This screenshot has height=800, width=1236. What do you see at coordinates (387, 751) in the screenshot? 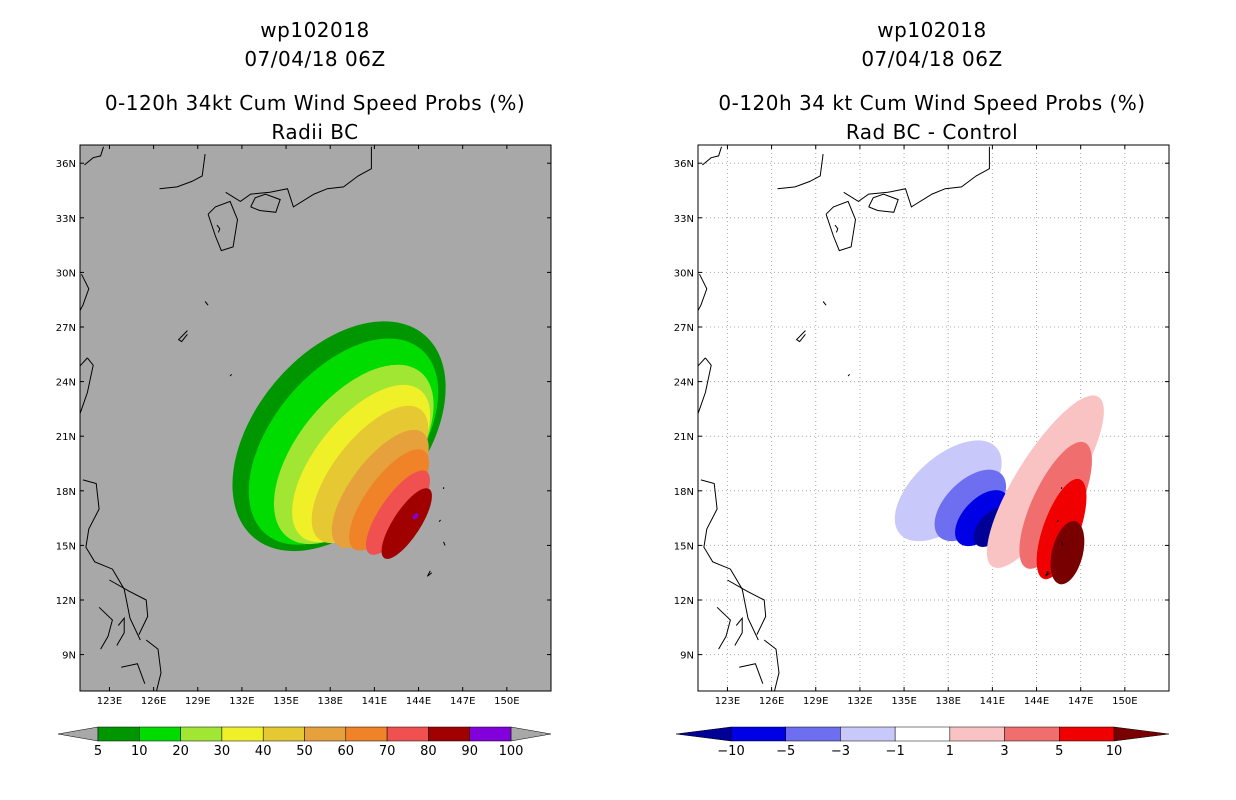
I see `left-colorbar-label-7: 70` at bounding box center [387, 751].